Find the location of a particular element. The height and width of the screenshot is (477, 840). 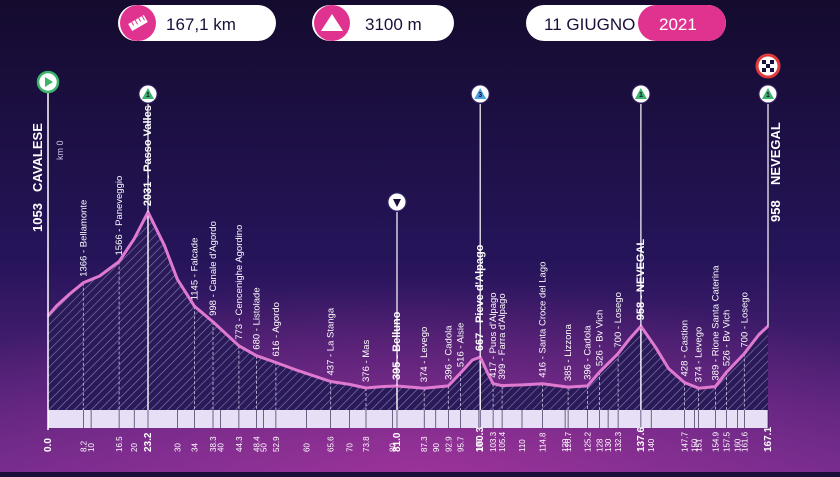

km-tick-label: 16.5 is located at coordinates (119, 444).